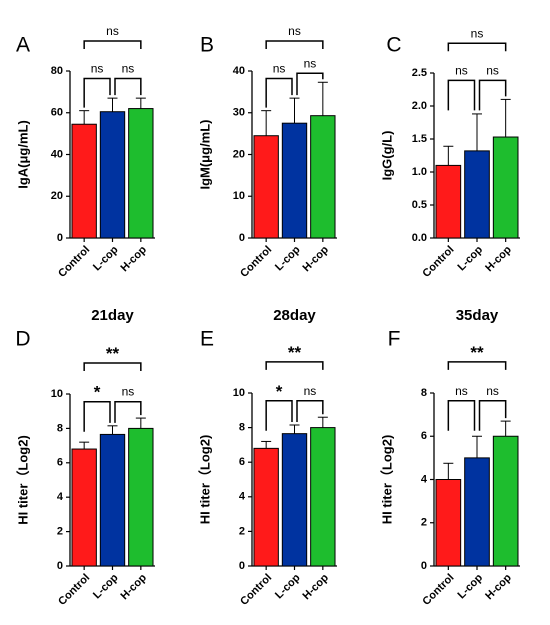  I want to click on y-axis-label: IgA(μg/mL), so click(22, 154).